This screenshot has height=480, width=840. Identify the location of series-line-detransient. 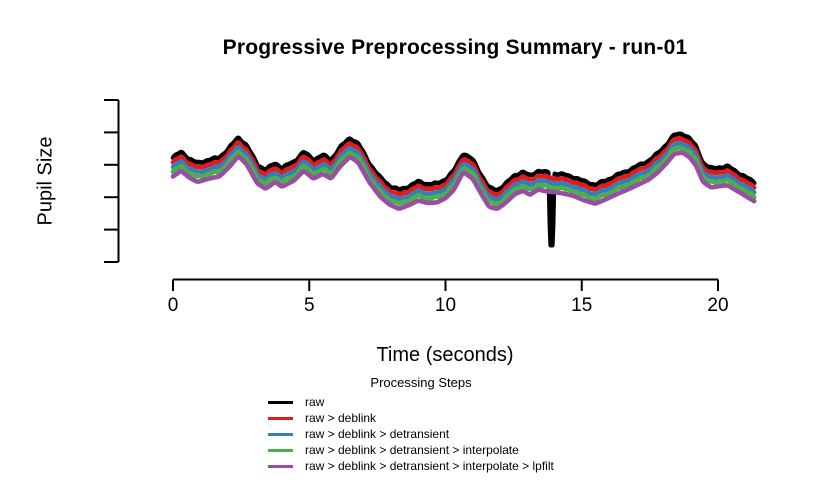
(463, 171).